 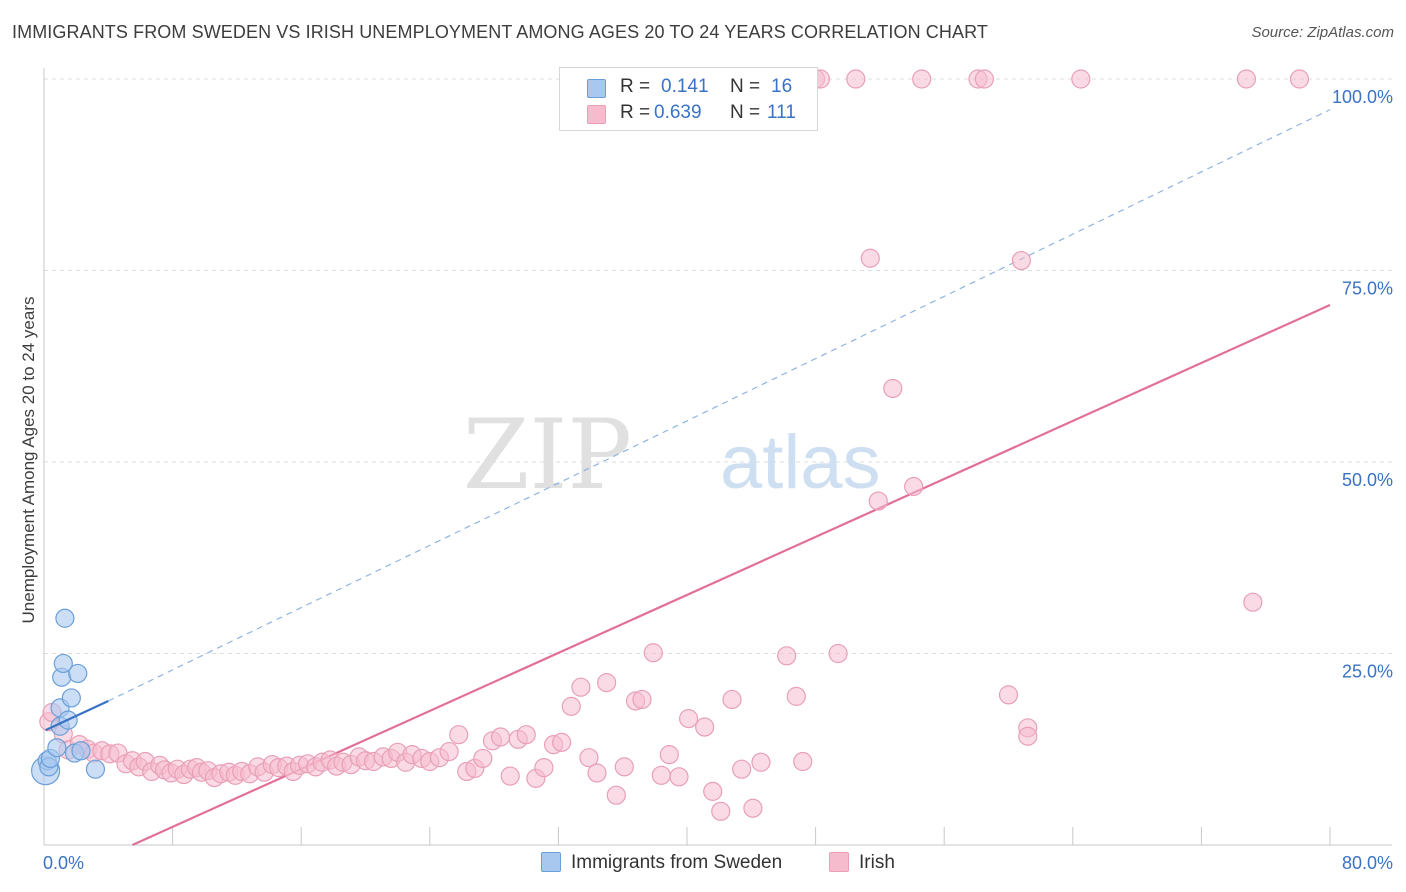 What do you see at coordinates (678, 112) in the screenshot?
I see `legend-r-value: 0.639` at bounding box center [678, 112].